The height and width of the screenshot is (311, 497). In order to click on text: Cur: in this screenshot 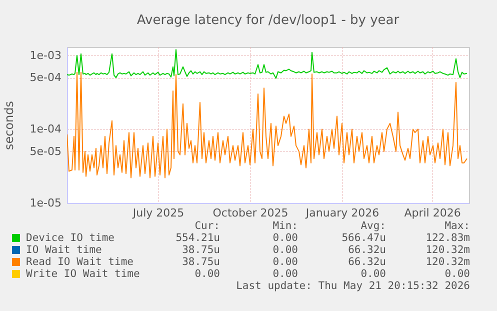, I will do `click(207, 226)`.